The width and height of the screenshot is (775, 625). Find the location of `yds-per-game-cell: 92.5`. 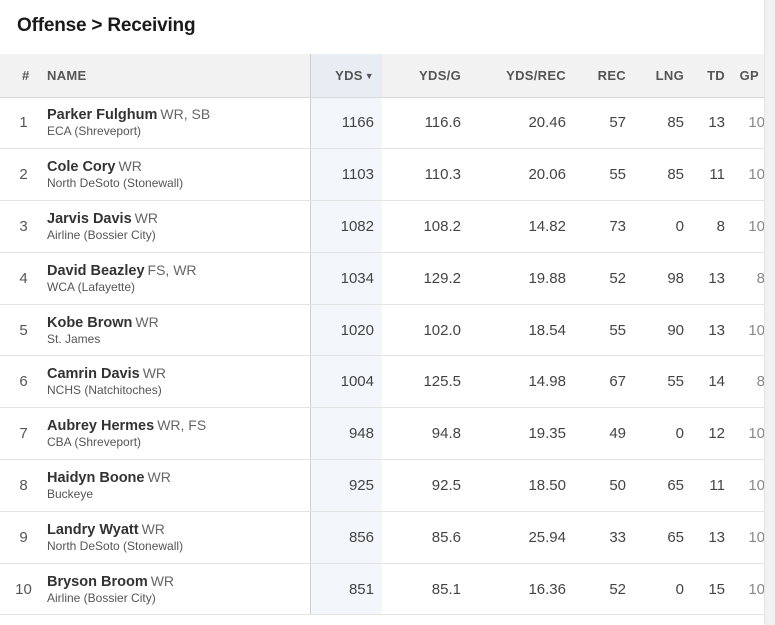

yds-per-game-cell: 92.5 is located at coordinates (425, 485).